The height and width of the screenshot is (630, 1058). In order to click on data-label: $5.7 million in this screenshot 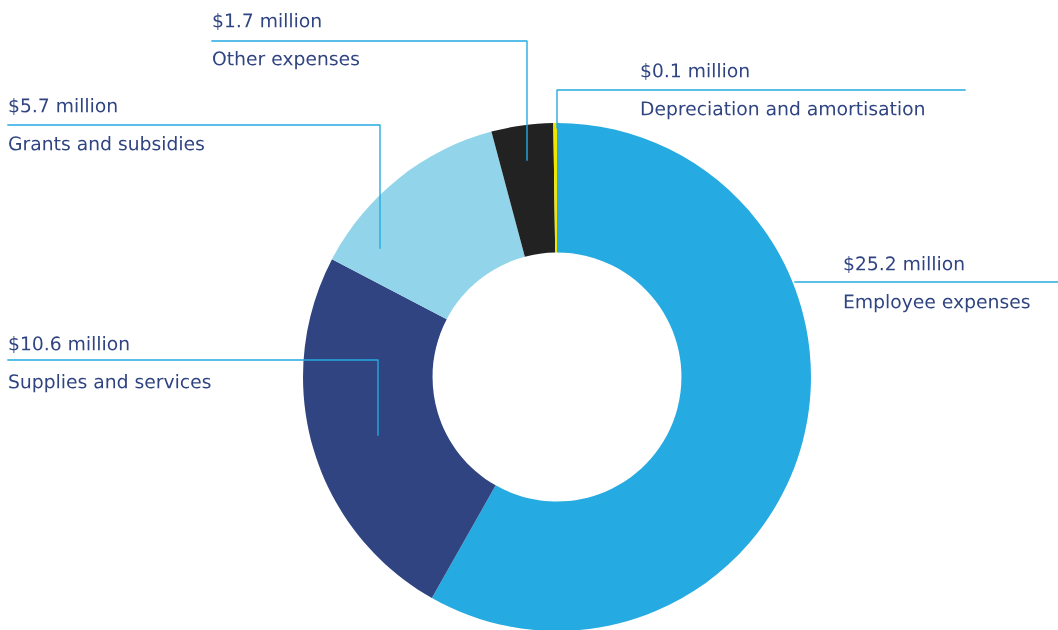, I will do `click(63, 106)`.